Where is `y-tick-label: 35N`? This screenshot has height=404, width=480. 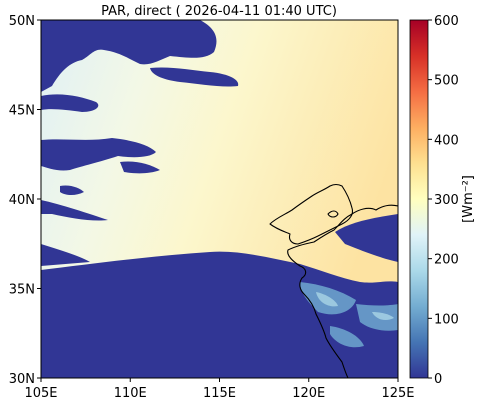 y-tick-label: 35N is located at coordinates (22, 290).